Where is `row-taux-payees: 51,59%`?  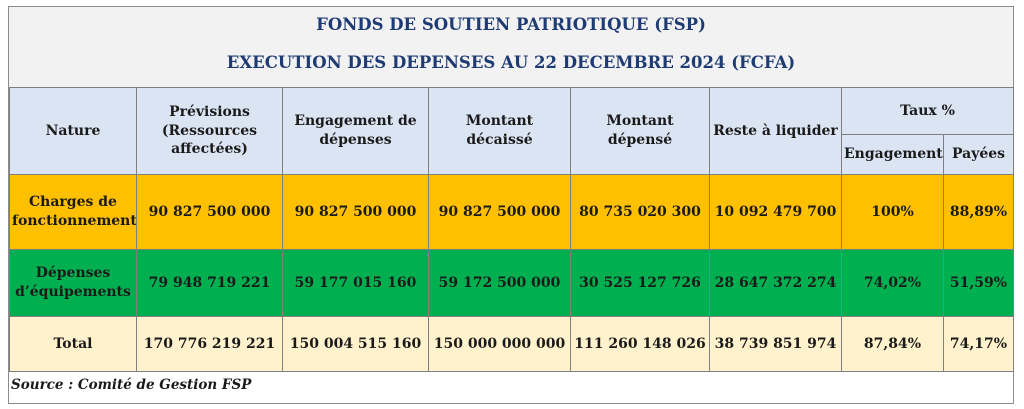
row-taux-payees: 51,59% is located at coordinates (978, 283).